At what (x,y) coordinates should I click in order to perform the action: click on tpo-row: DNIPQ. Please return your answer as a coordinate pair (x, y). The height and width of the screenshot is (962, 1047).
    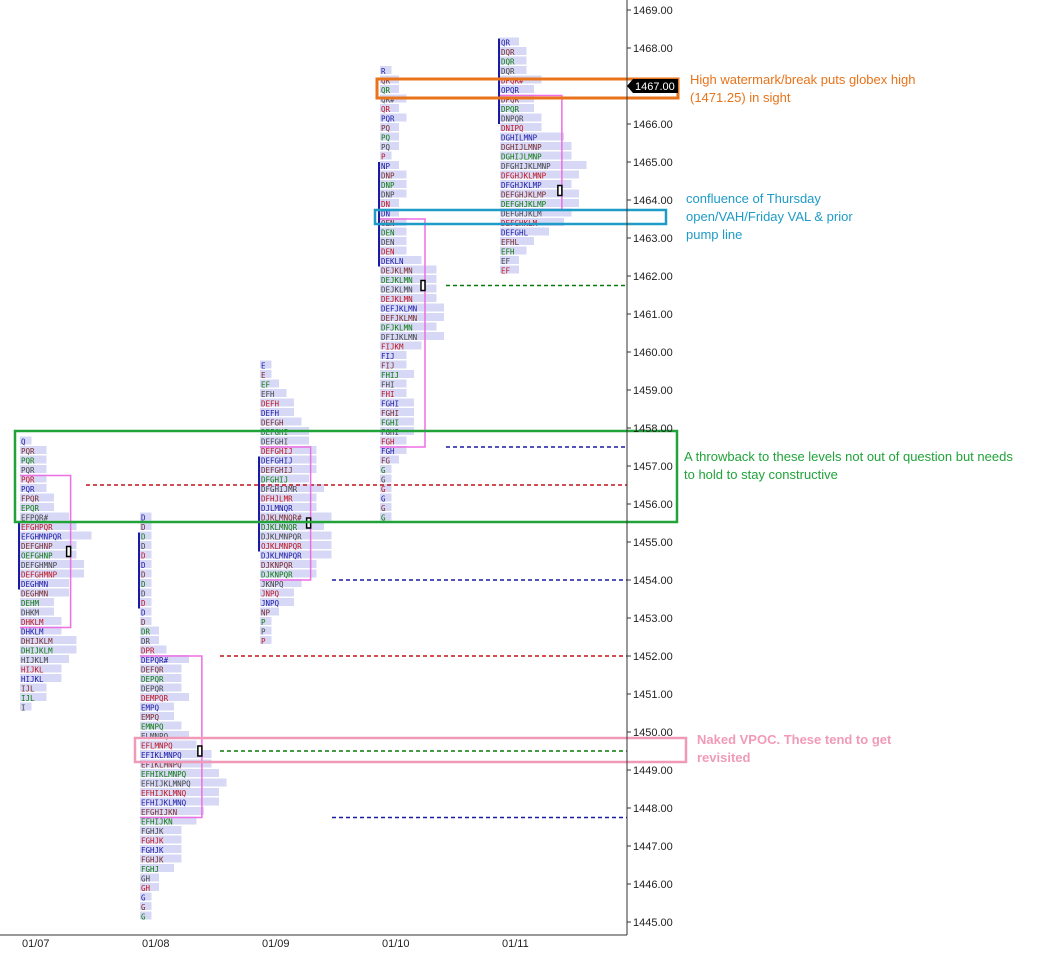
    Looking at the image, I should click on (512, 128).